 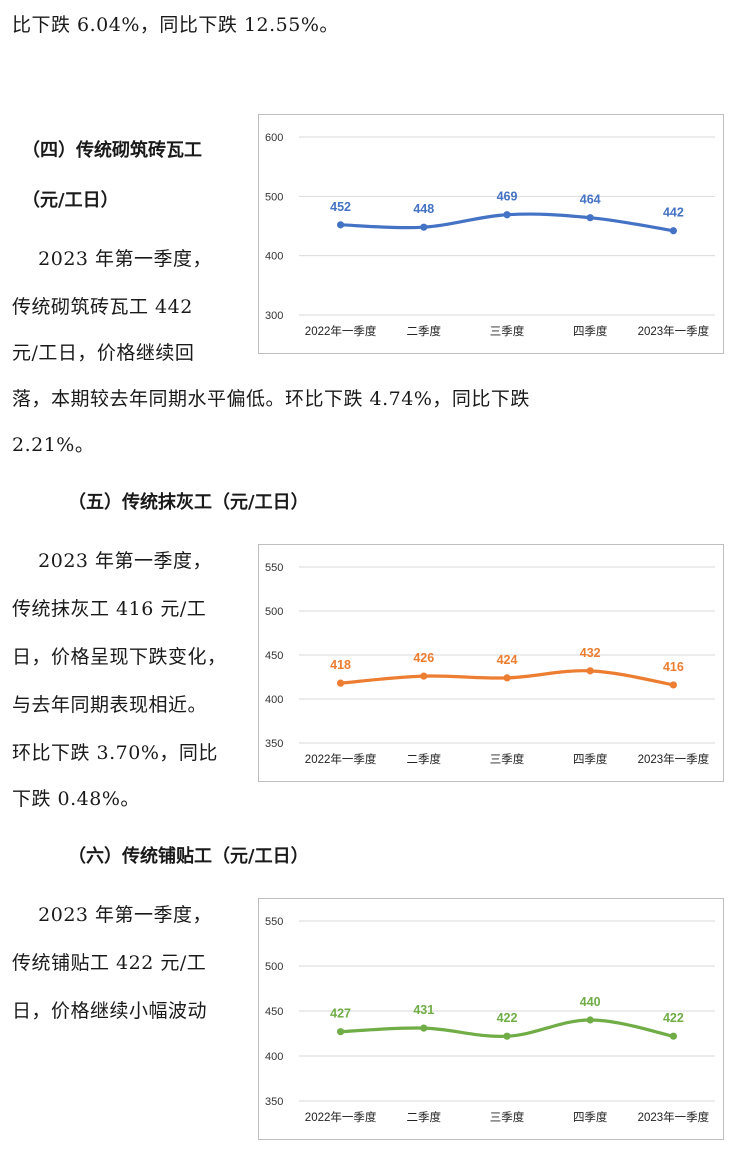 What do you see at coordinates (188, 502) in the screenshot?
I see `section-heading: （五）传统抹灰工（元/工日）` at bounding box center [188, 502].